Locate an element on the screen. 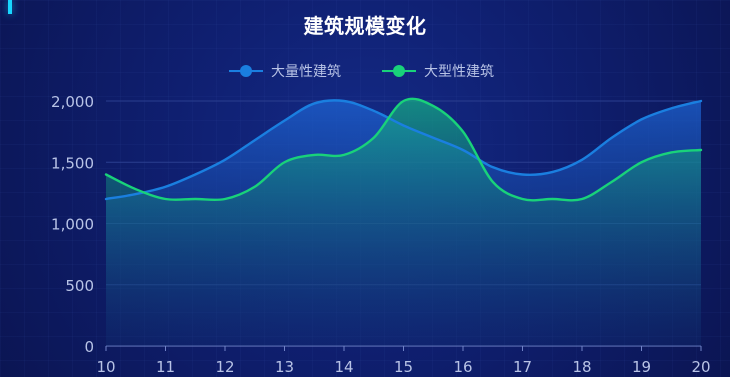 The height and width of the screenshot is (377, 730). legend-dot-large-scale is located at coordinates (246, 71).